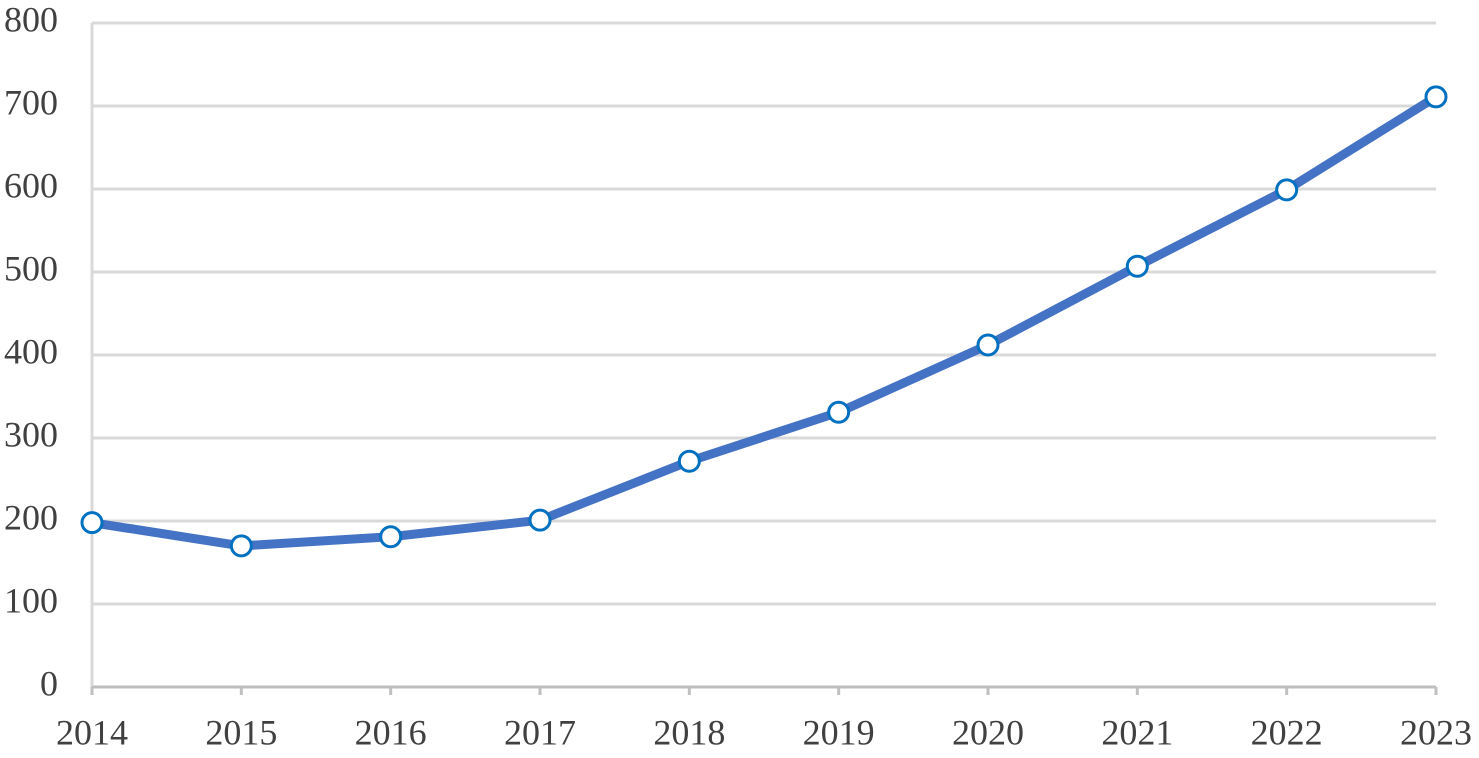 This screenshot has height=758, width=1479. I want to click on x-tick-label: 2016, so click(391, 732).